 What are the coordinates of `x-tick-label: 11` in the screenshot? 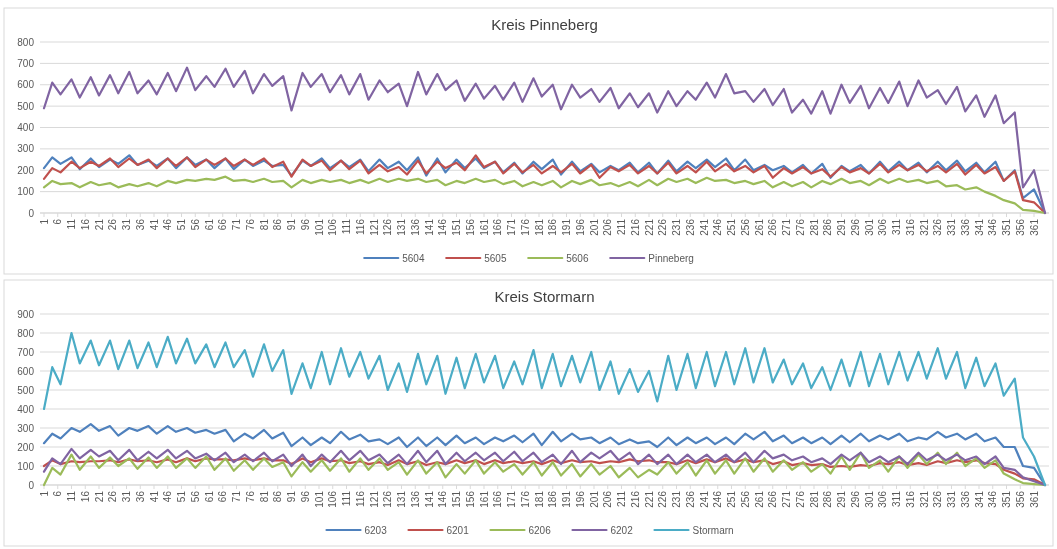 It's located at (71, 496).